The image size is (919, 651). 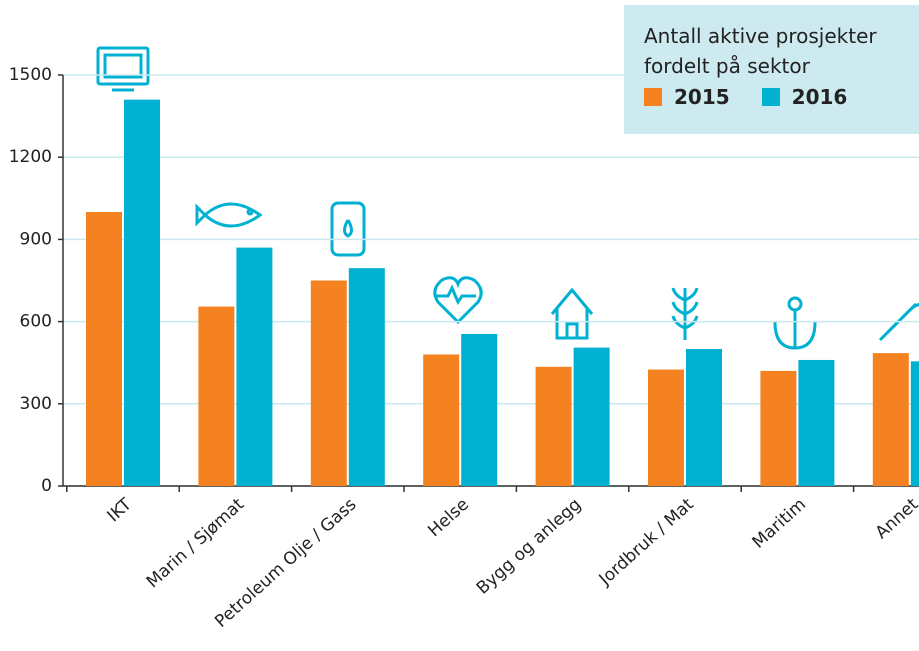 I want to click on x-tick-label: Helse, so click(x=448, y=518).